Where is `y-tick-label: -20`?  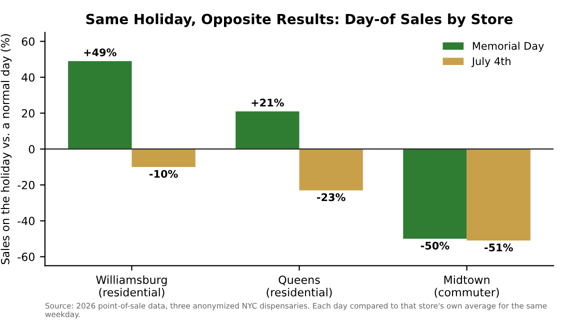 y-tick-label: -20 is located at coordinates (26, 185).